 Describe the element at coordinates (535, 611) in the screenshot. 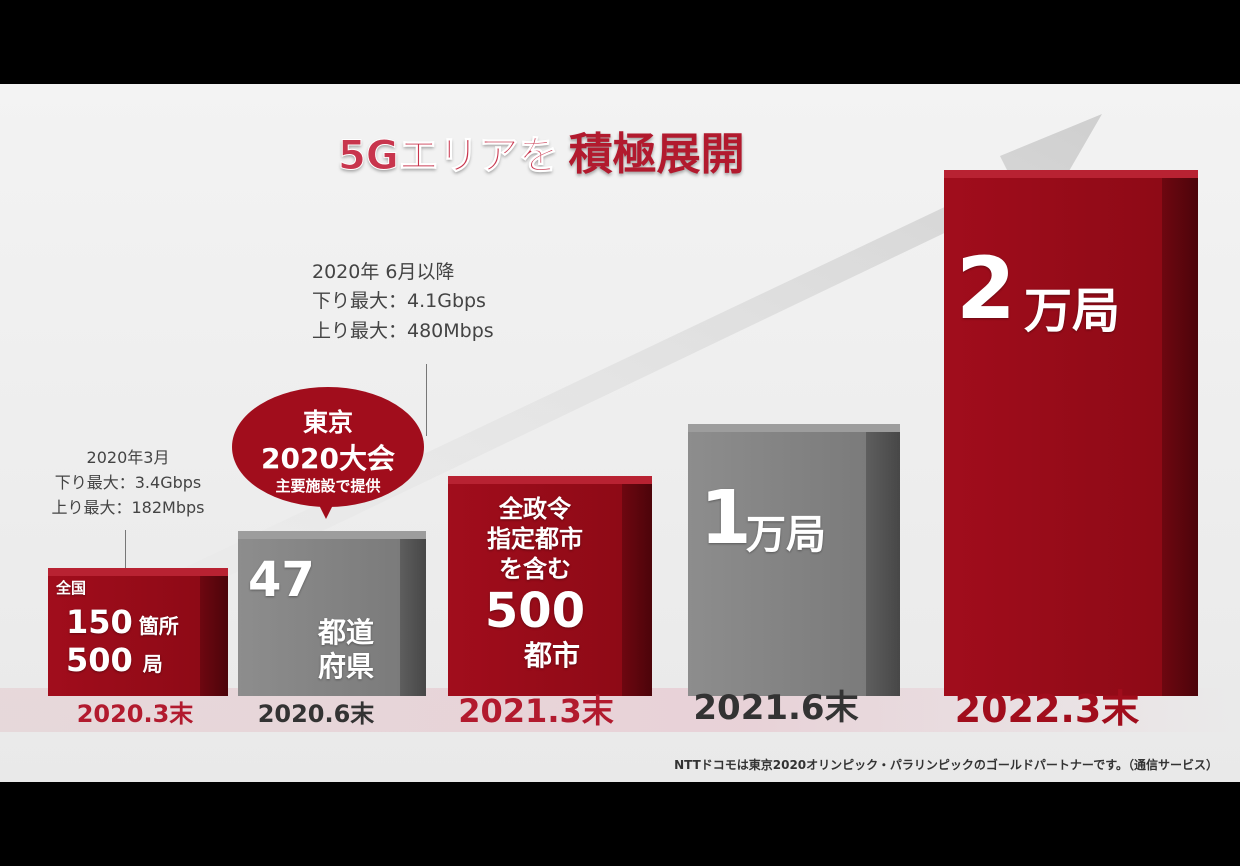

I see `bar-number: 500` at that location.